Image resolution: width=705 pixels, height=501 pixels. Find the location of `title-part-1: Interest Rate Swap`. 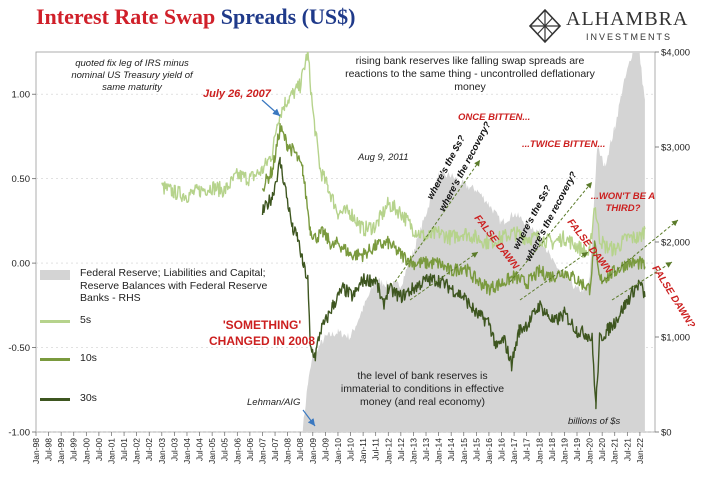

title-part-1: Interest Rate Swap is located at coordinates (126, 16).